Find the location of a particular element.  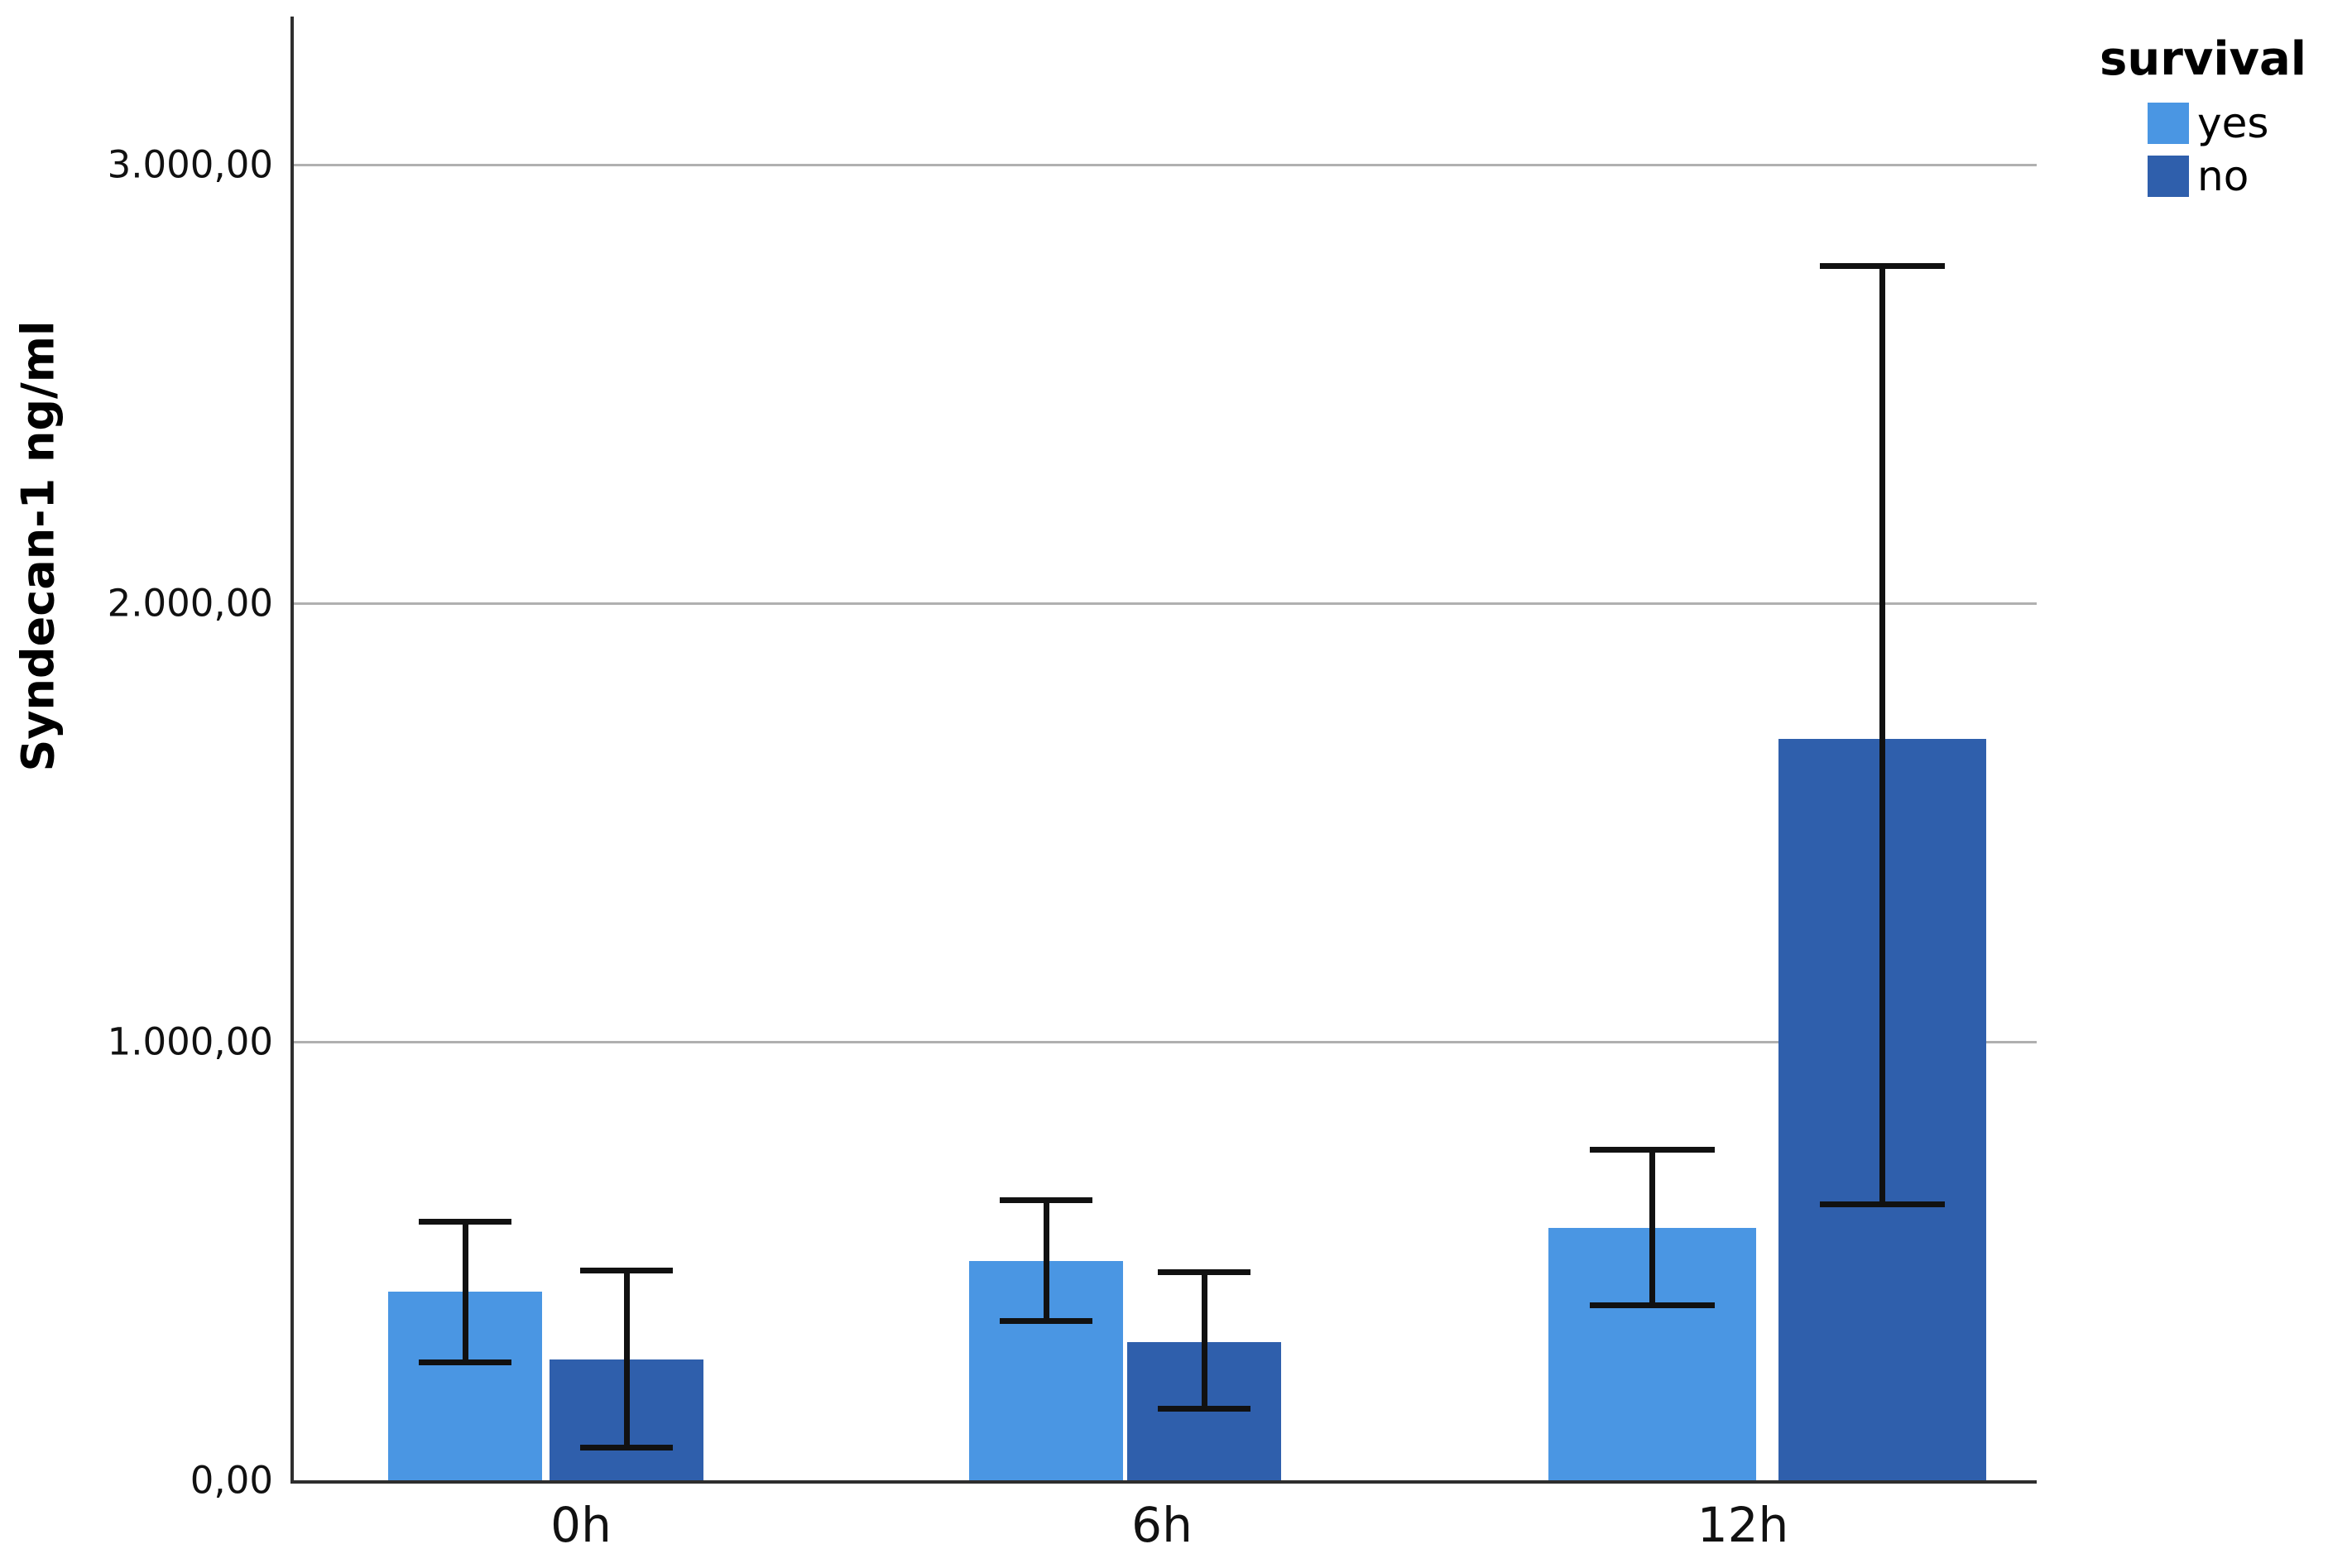

legend-label-no: no is located at coordinates (2223, 176).